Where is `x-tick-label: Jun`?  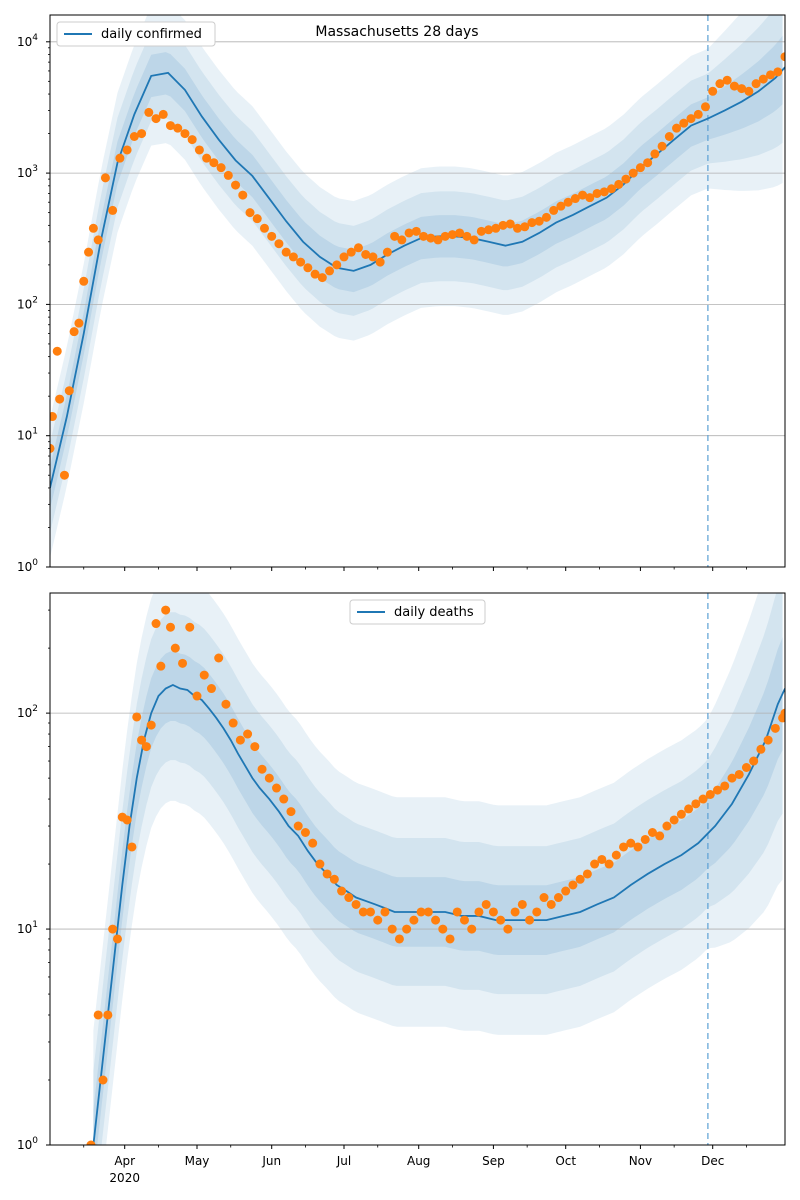 x-tick-label: Jun is located at coordinates (271, 1161).